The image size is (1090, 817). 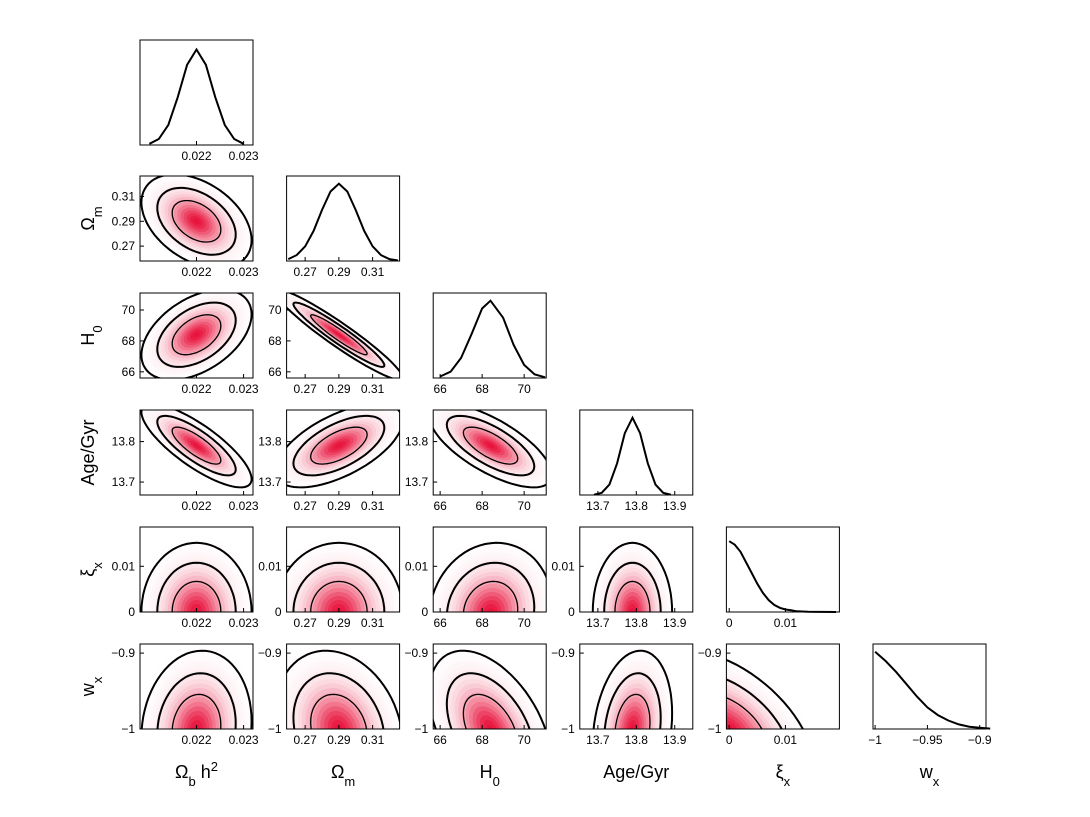 What do you see at coordinates (124, 246) in the screenshot?
I see `y-tick-label: 0.27` at bounding box center [124, 246].